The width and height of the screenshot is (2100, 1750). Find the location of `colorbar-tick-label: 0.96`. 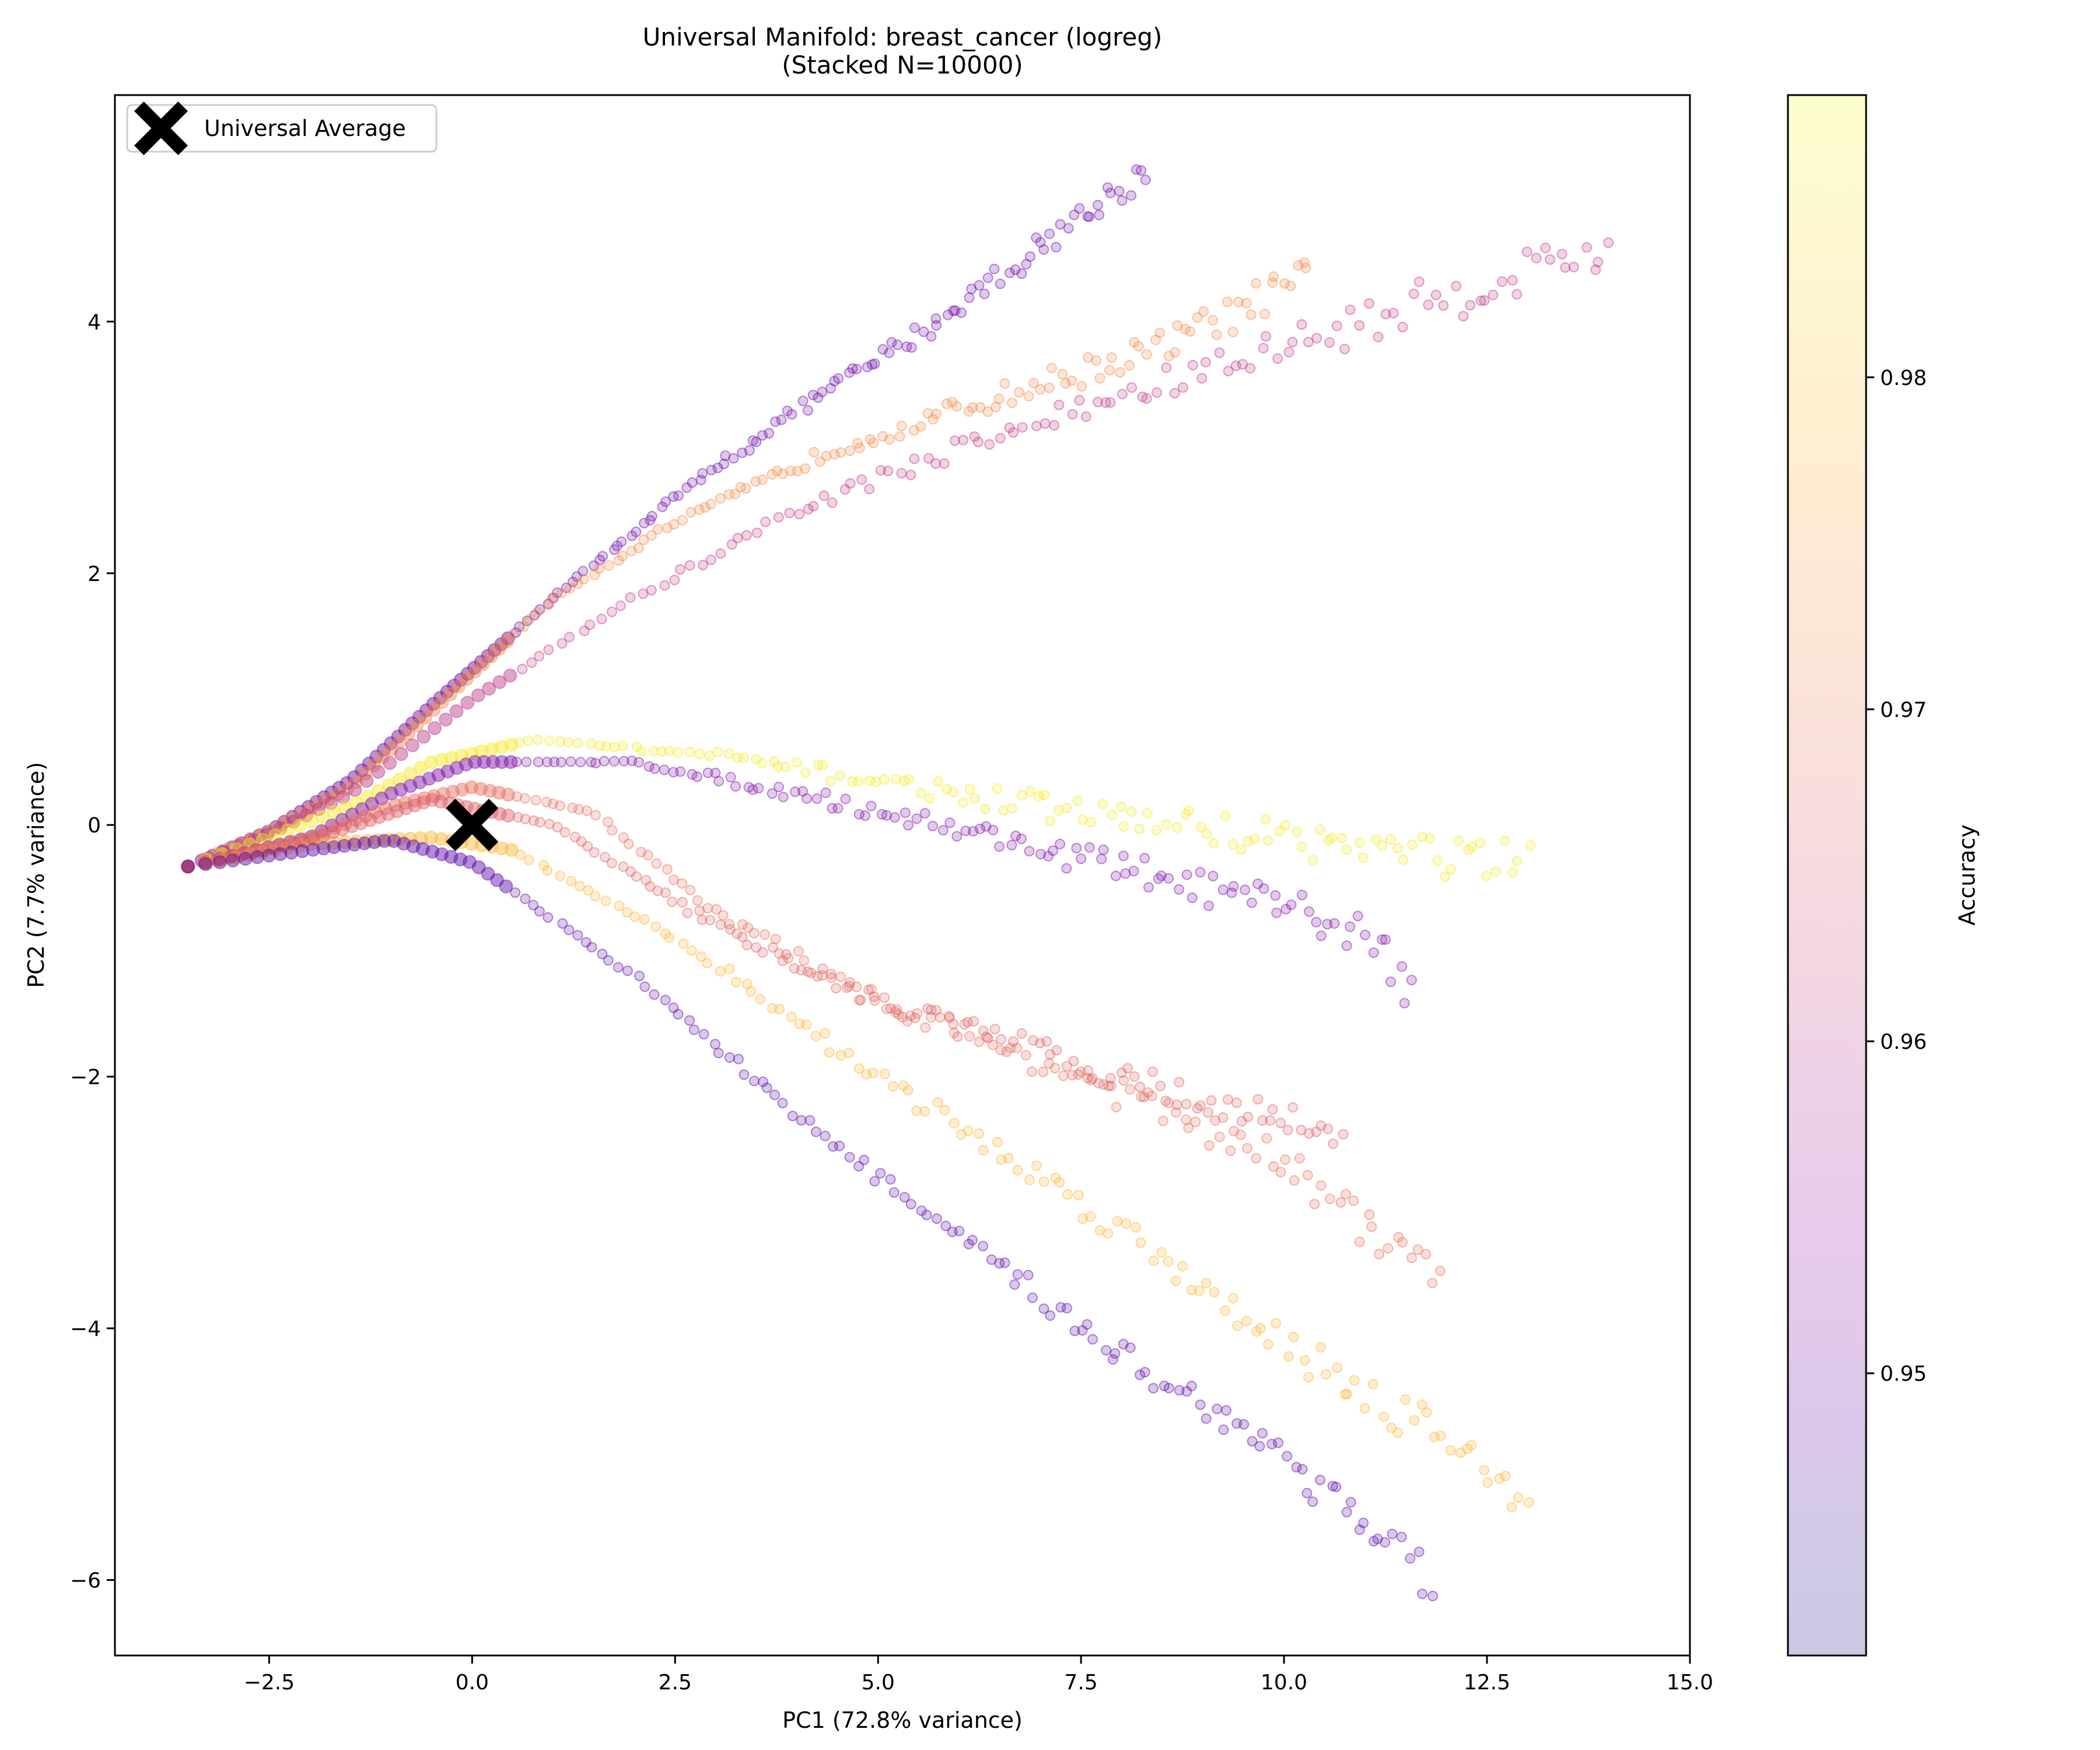

colorbar-tick-label: 0.96 is located at coordinates (1903, 1042).